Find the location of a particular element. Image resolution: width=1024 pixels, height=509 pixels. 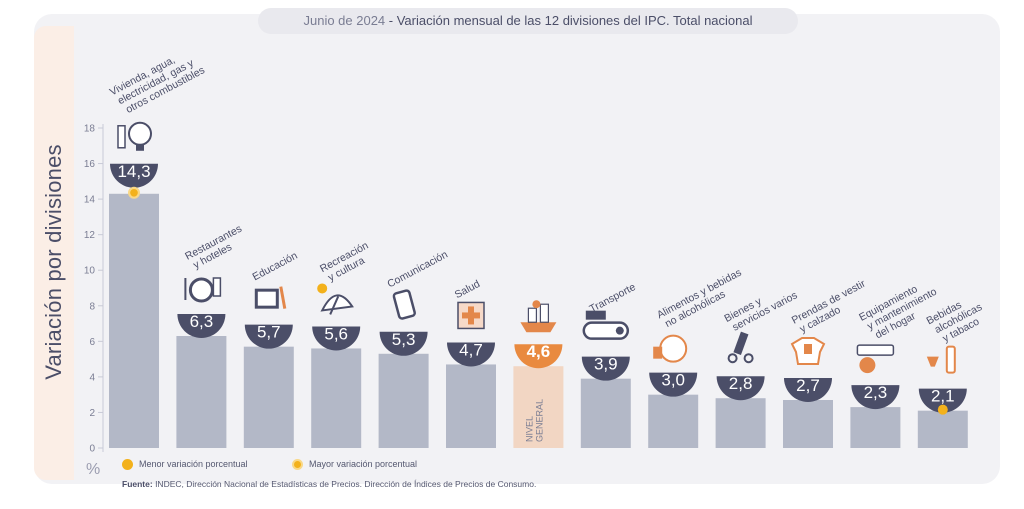

category-label: Prendas de vestiry calzado is located at coordinates (832, 306).